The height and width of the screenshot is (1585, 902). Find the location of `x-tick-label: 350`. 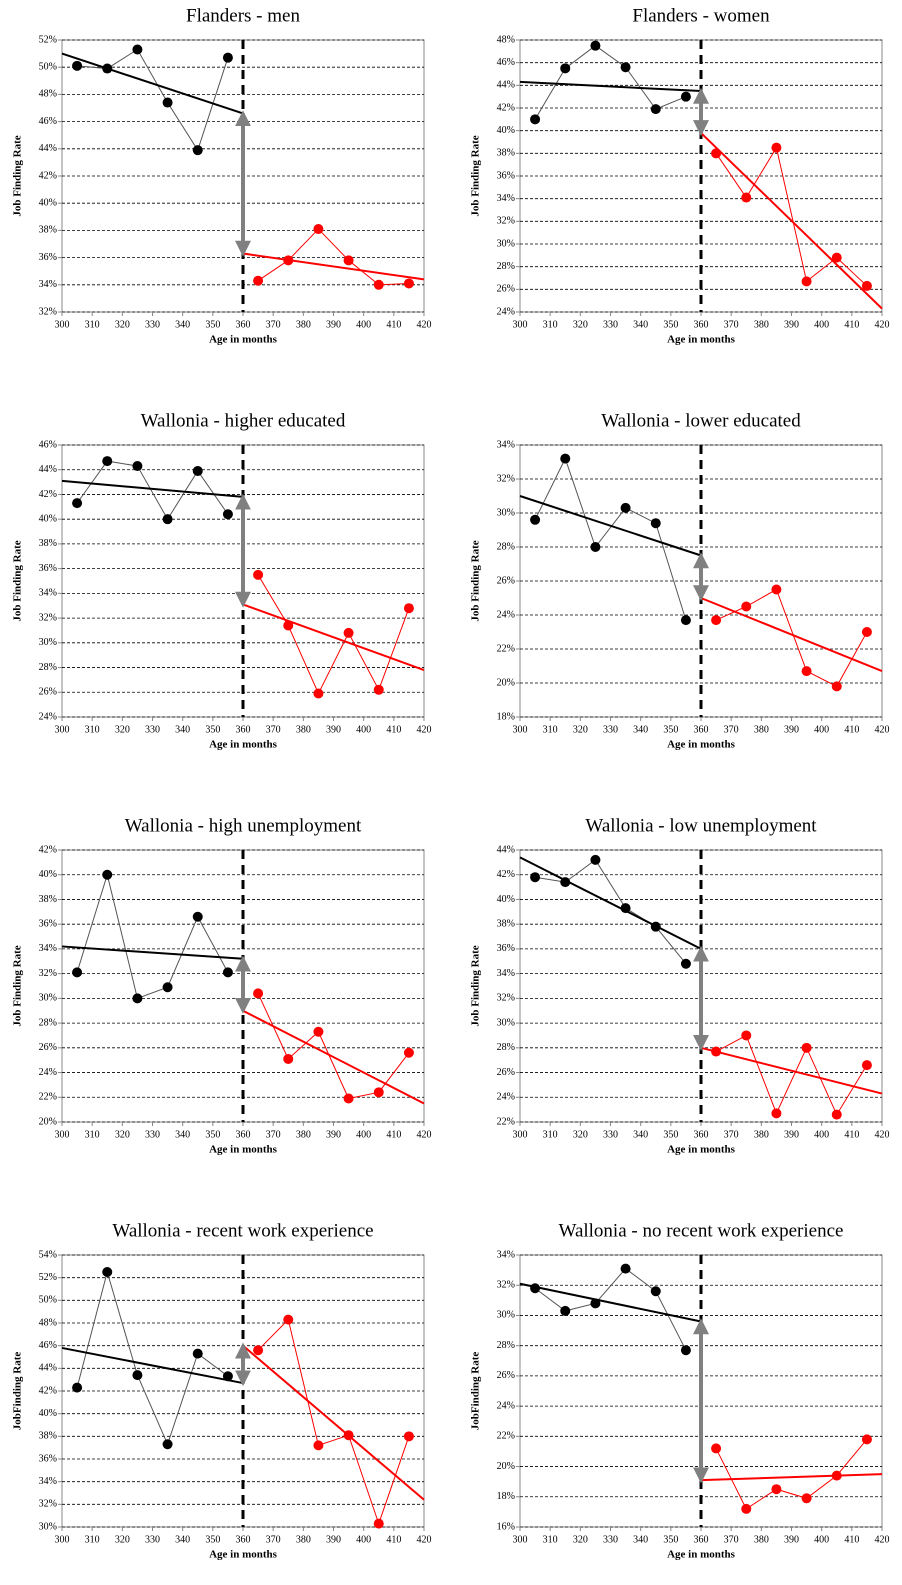

x-tick-label: 350 is located at coordinates (212, 1134).